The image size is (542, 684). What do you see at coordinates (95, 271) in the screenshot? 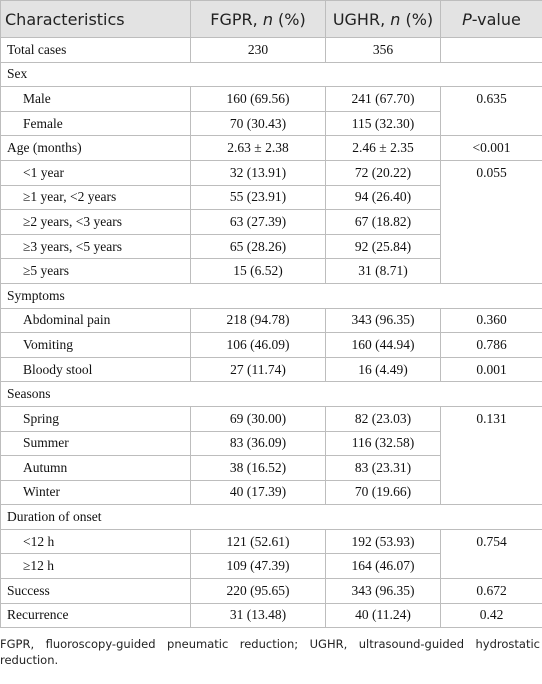
I see `row-label: ≥5 years` at bounding box center [95, 271].